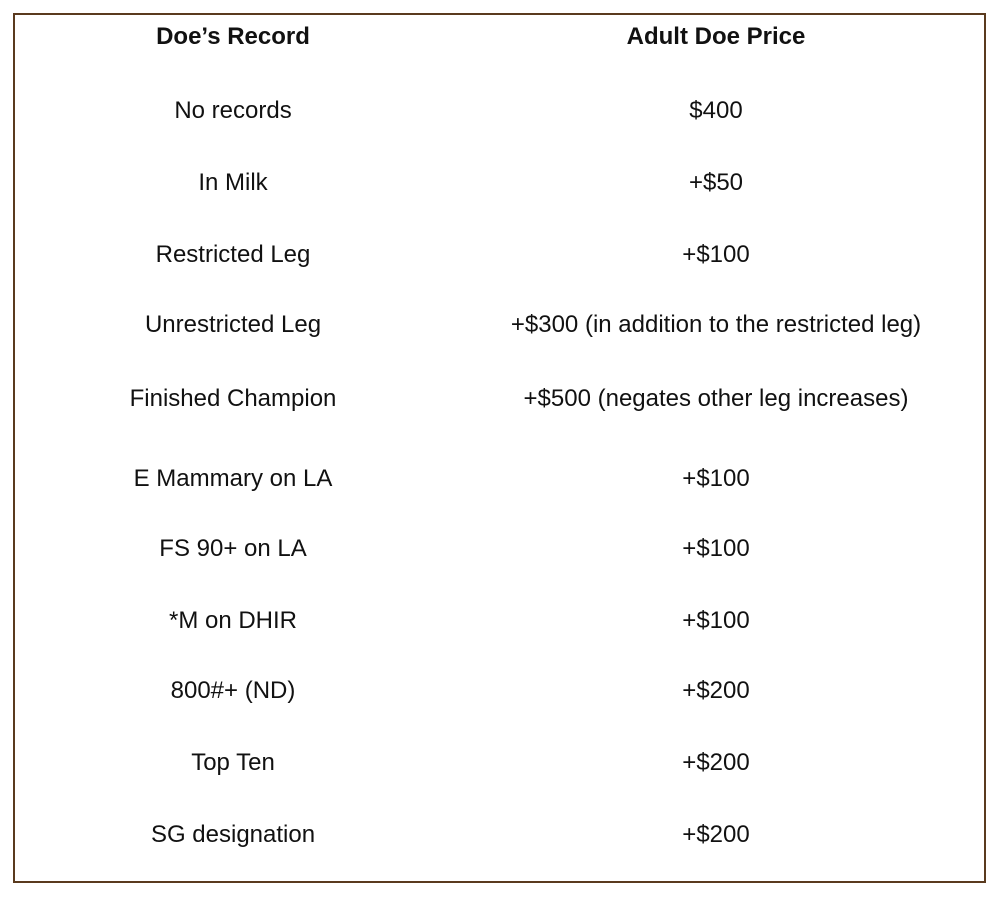 The height and width of the screenshot is (902, 1002). Describe the element at coordinates (233, 478) in the screenshot. I see `row-record: E Mammary on LA` at that location.